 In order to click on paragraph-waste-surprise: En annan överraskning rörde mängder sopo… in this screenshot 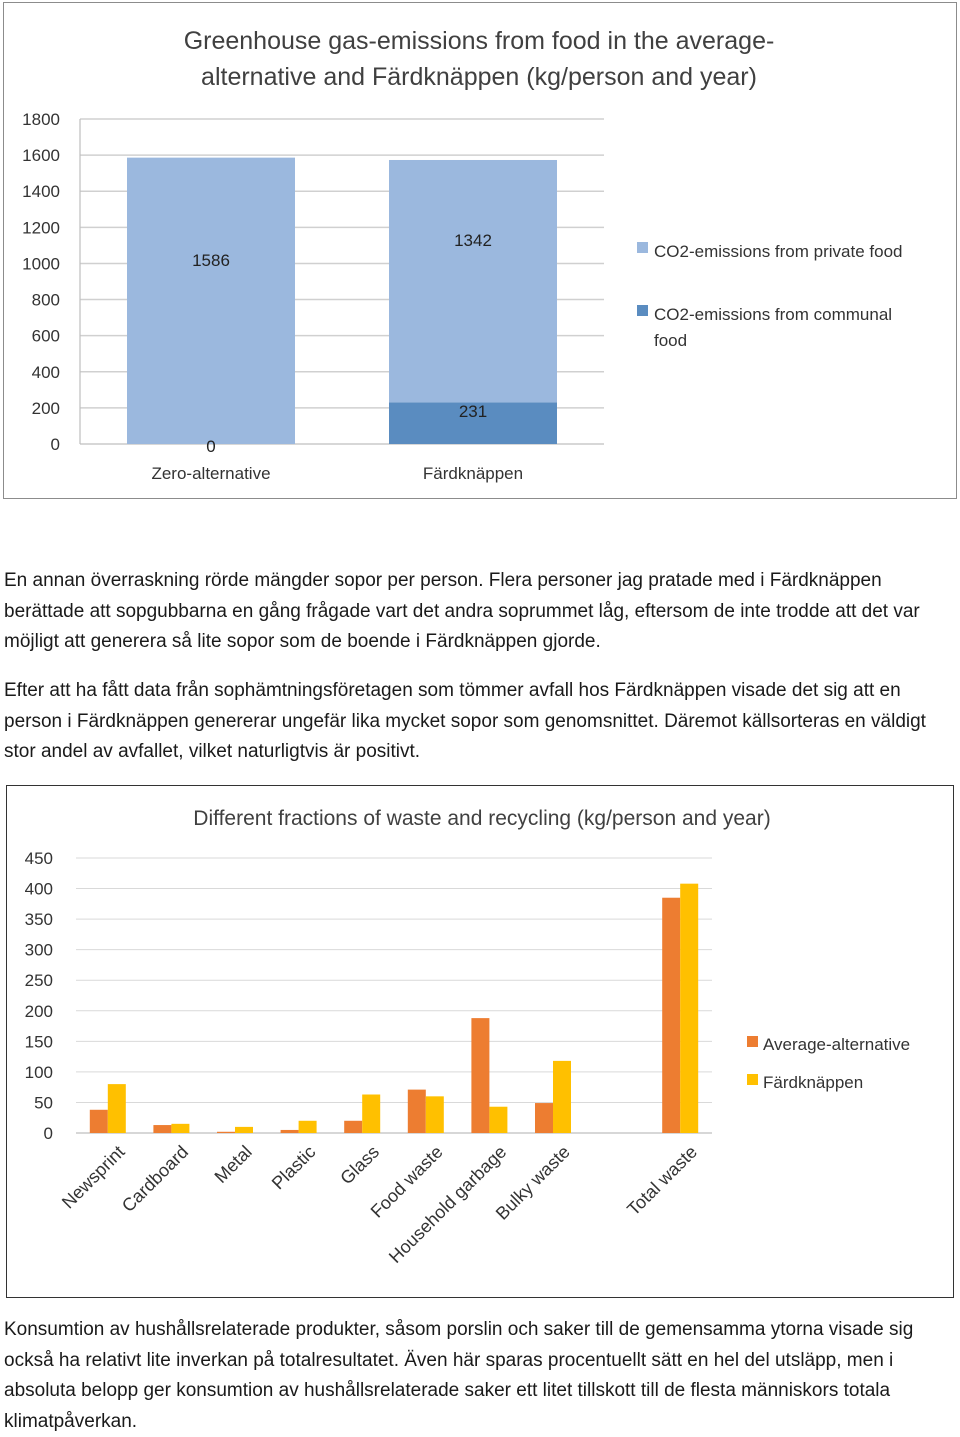, I will do `click(462, 611)`.